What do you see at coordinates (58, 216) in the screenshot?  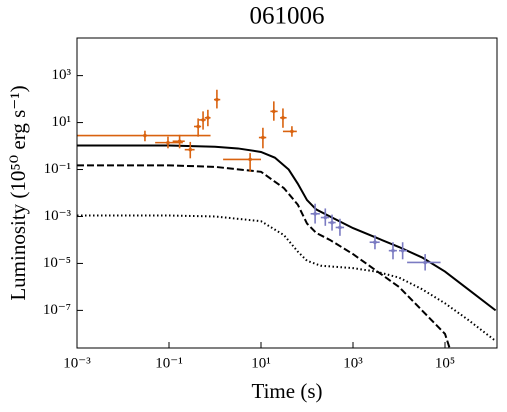 I see `y-tick-label: 10⁻³` at bounding box center [58, 216].